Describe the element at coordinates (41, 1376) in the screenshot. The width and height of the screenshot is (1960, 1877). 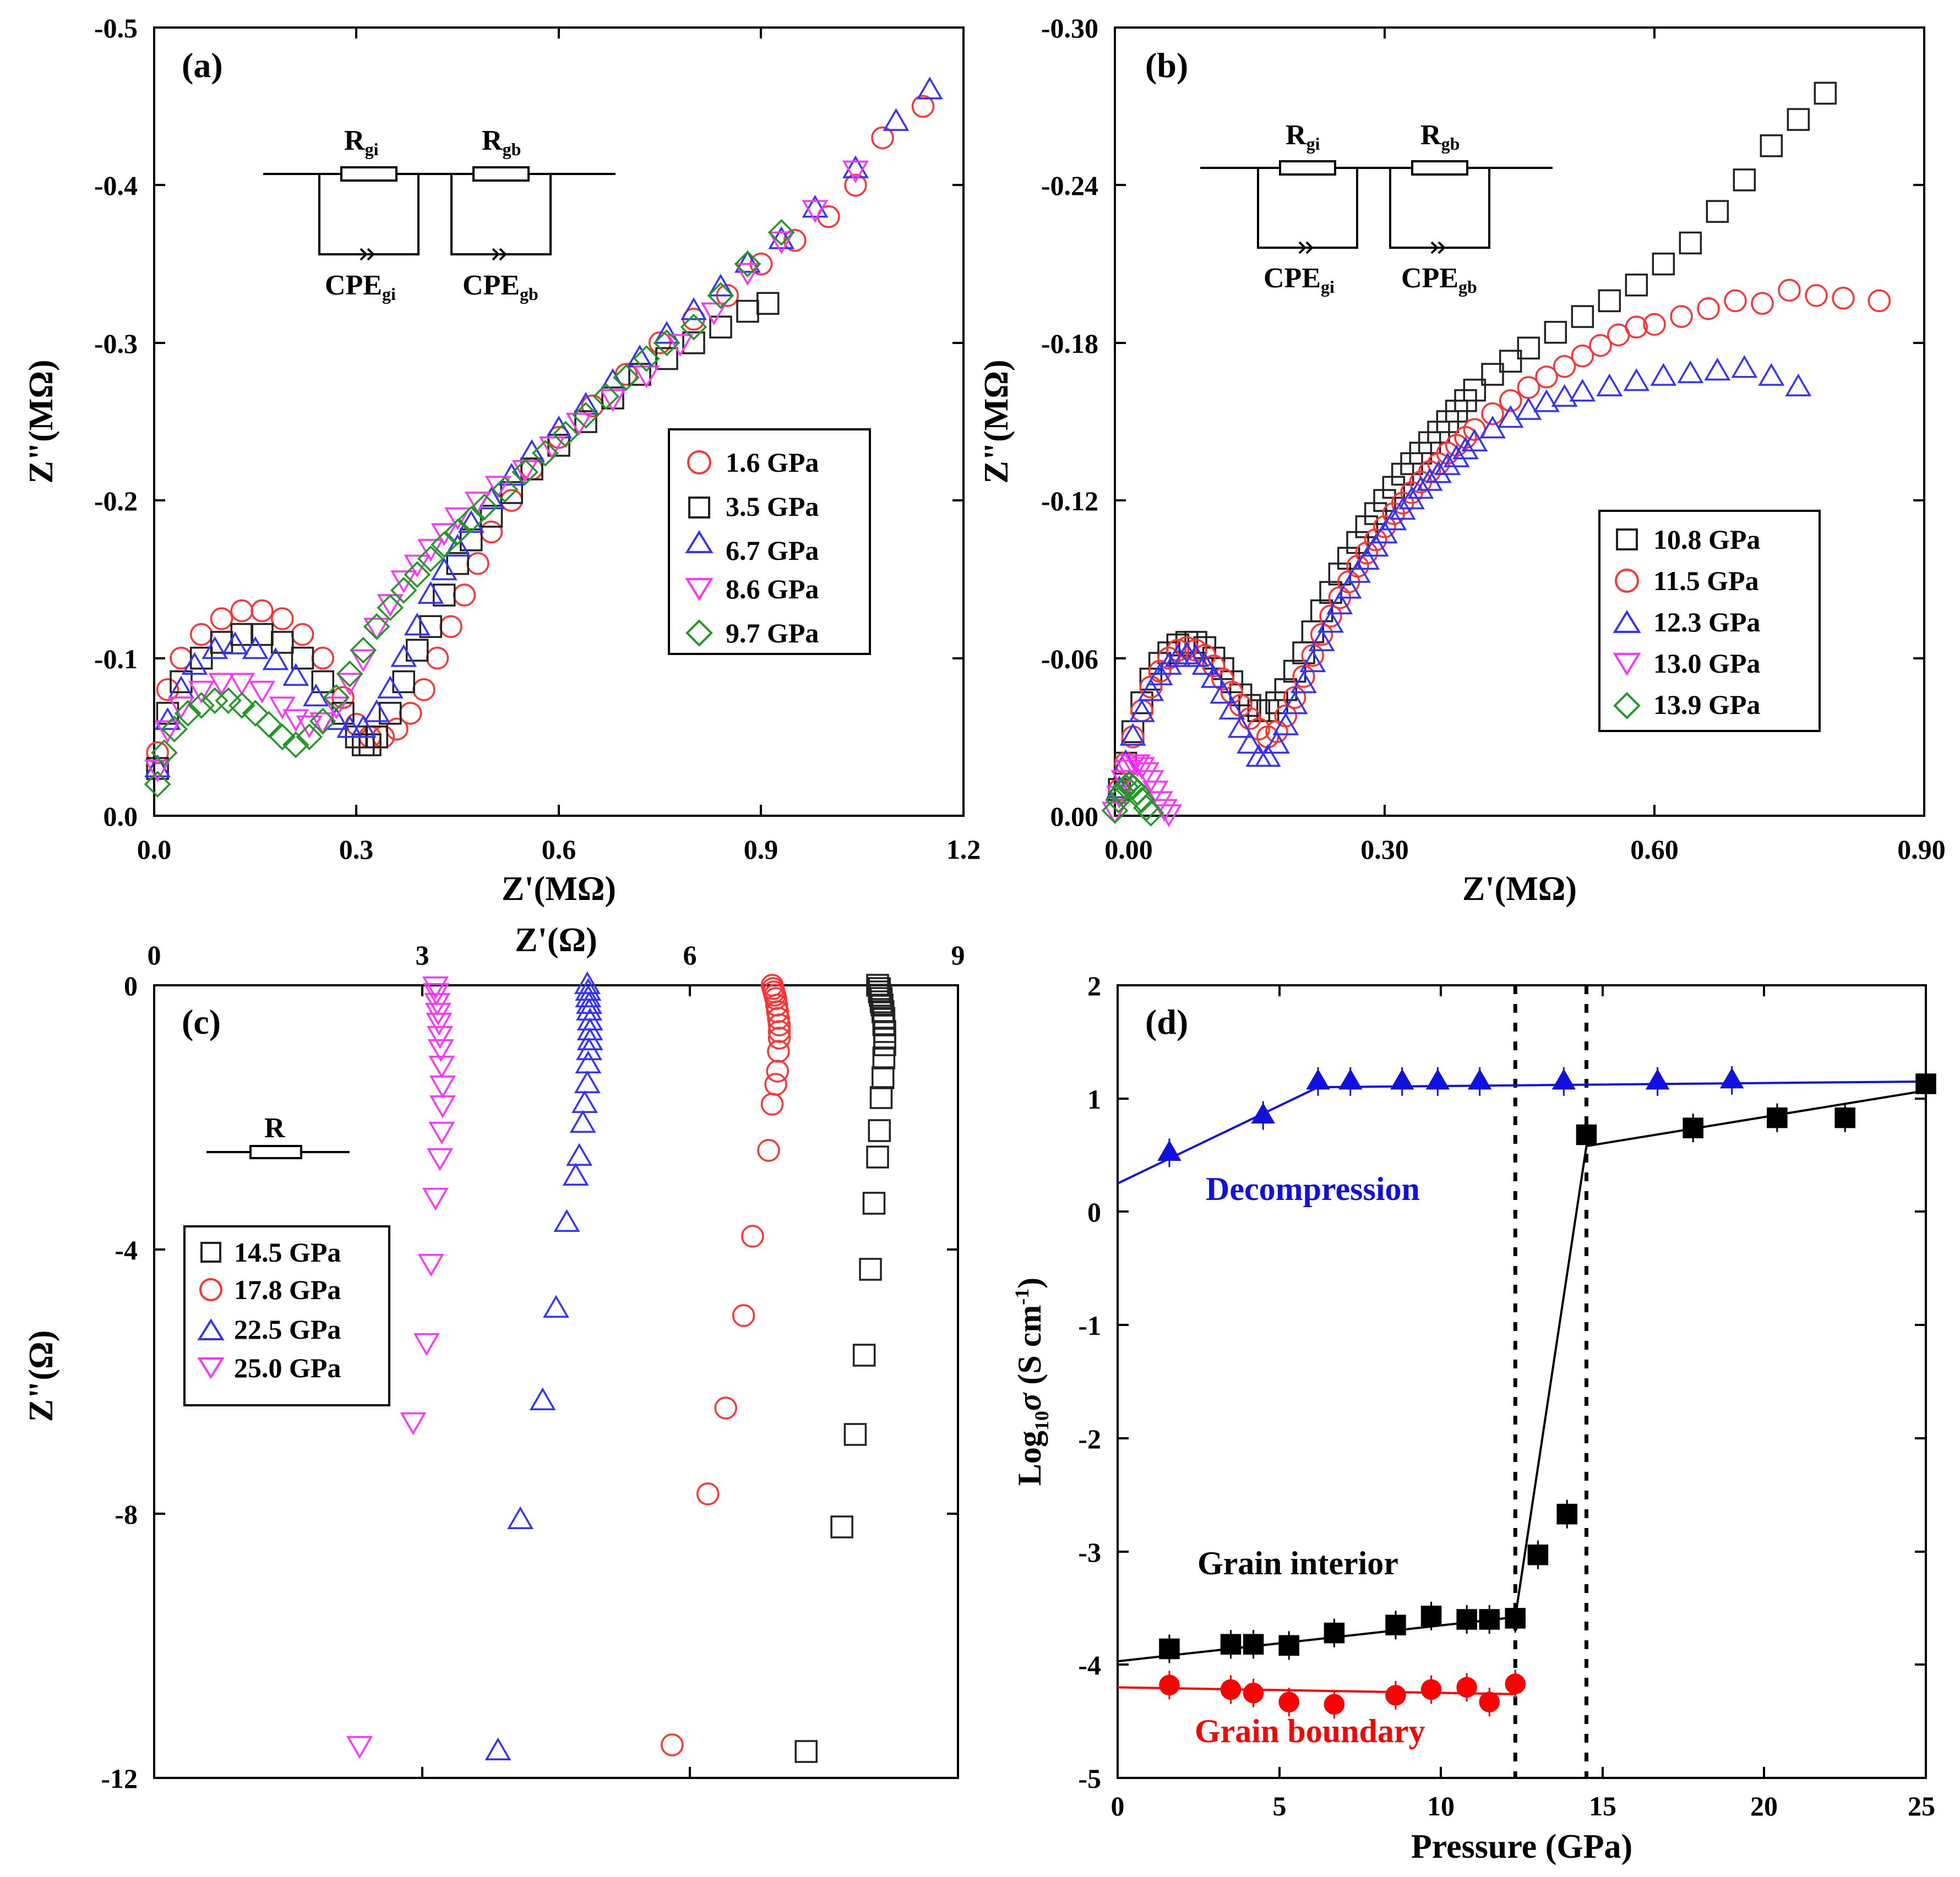
I see `y-axis-title-c: Z"(Ω)` at that location.